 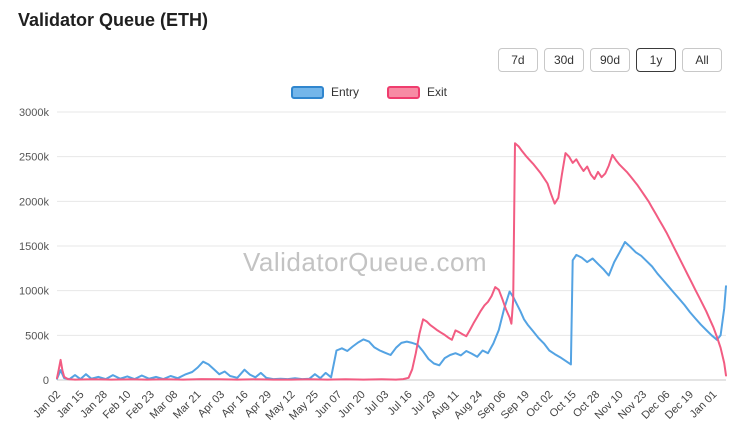 What do you see at coordinates (34, 247) in the screenshot?
I see `y-tick-label: 1500k` at bounding box center [34, 247].